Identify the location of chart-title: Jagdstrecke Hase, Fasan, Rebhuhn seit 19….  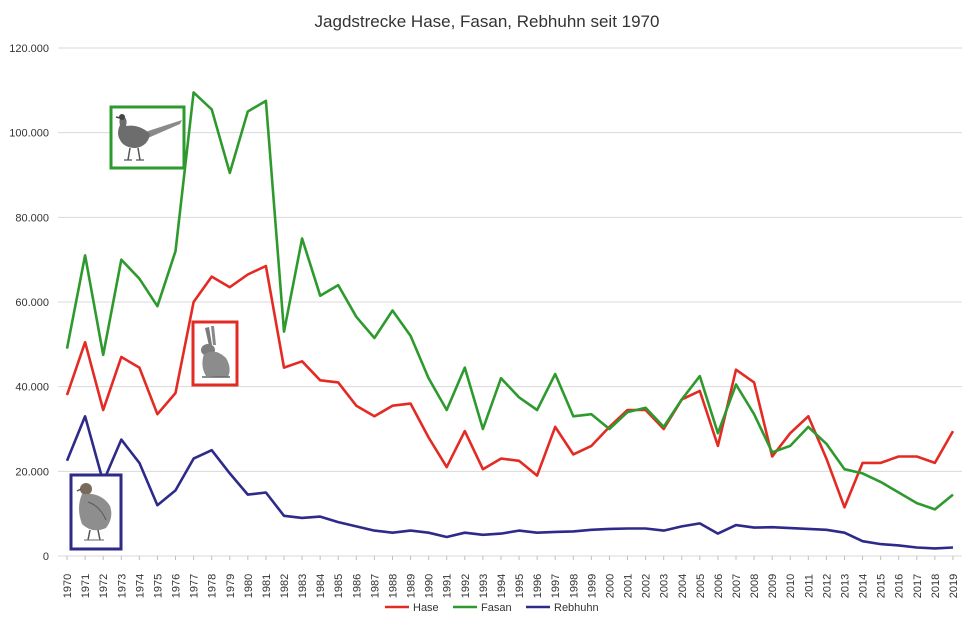
(487, 21).